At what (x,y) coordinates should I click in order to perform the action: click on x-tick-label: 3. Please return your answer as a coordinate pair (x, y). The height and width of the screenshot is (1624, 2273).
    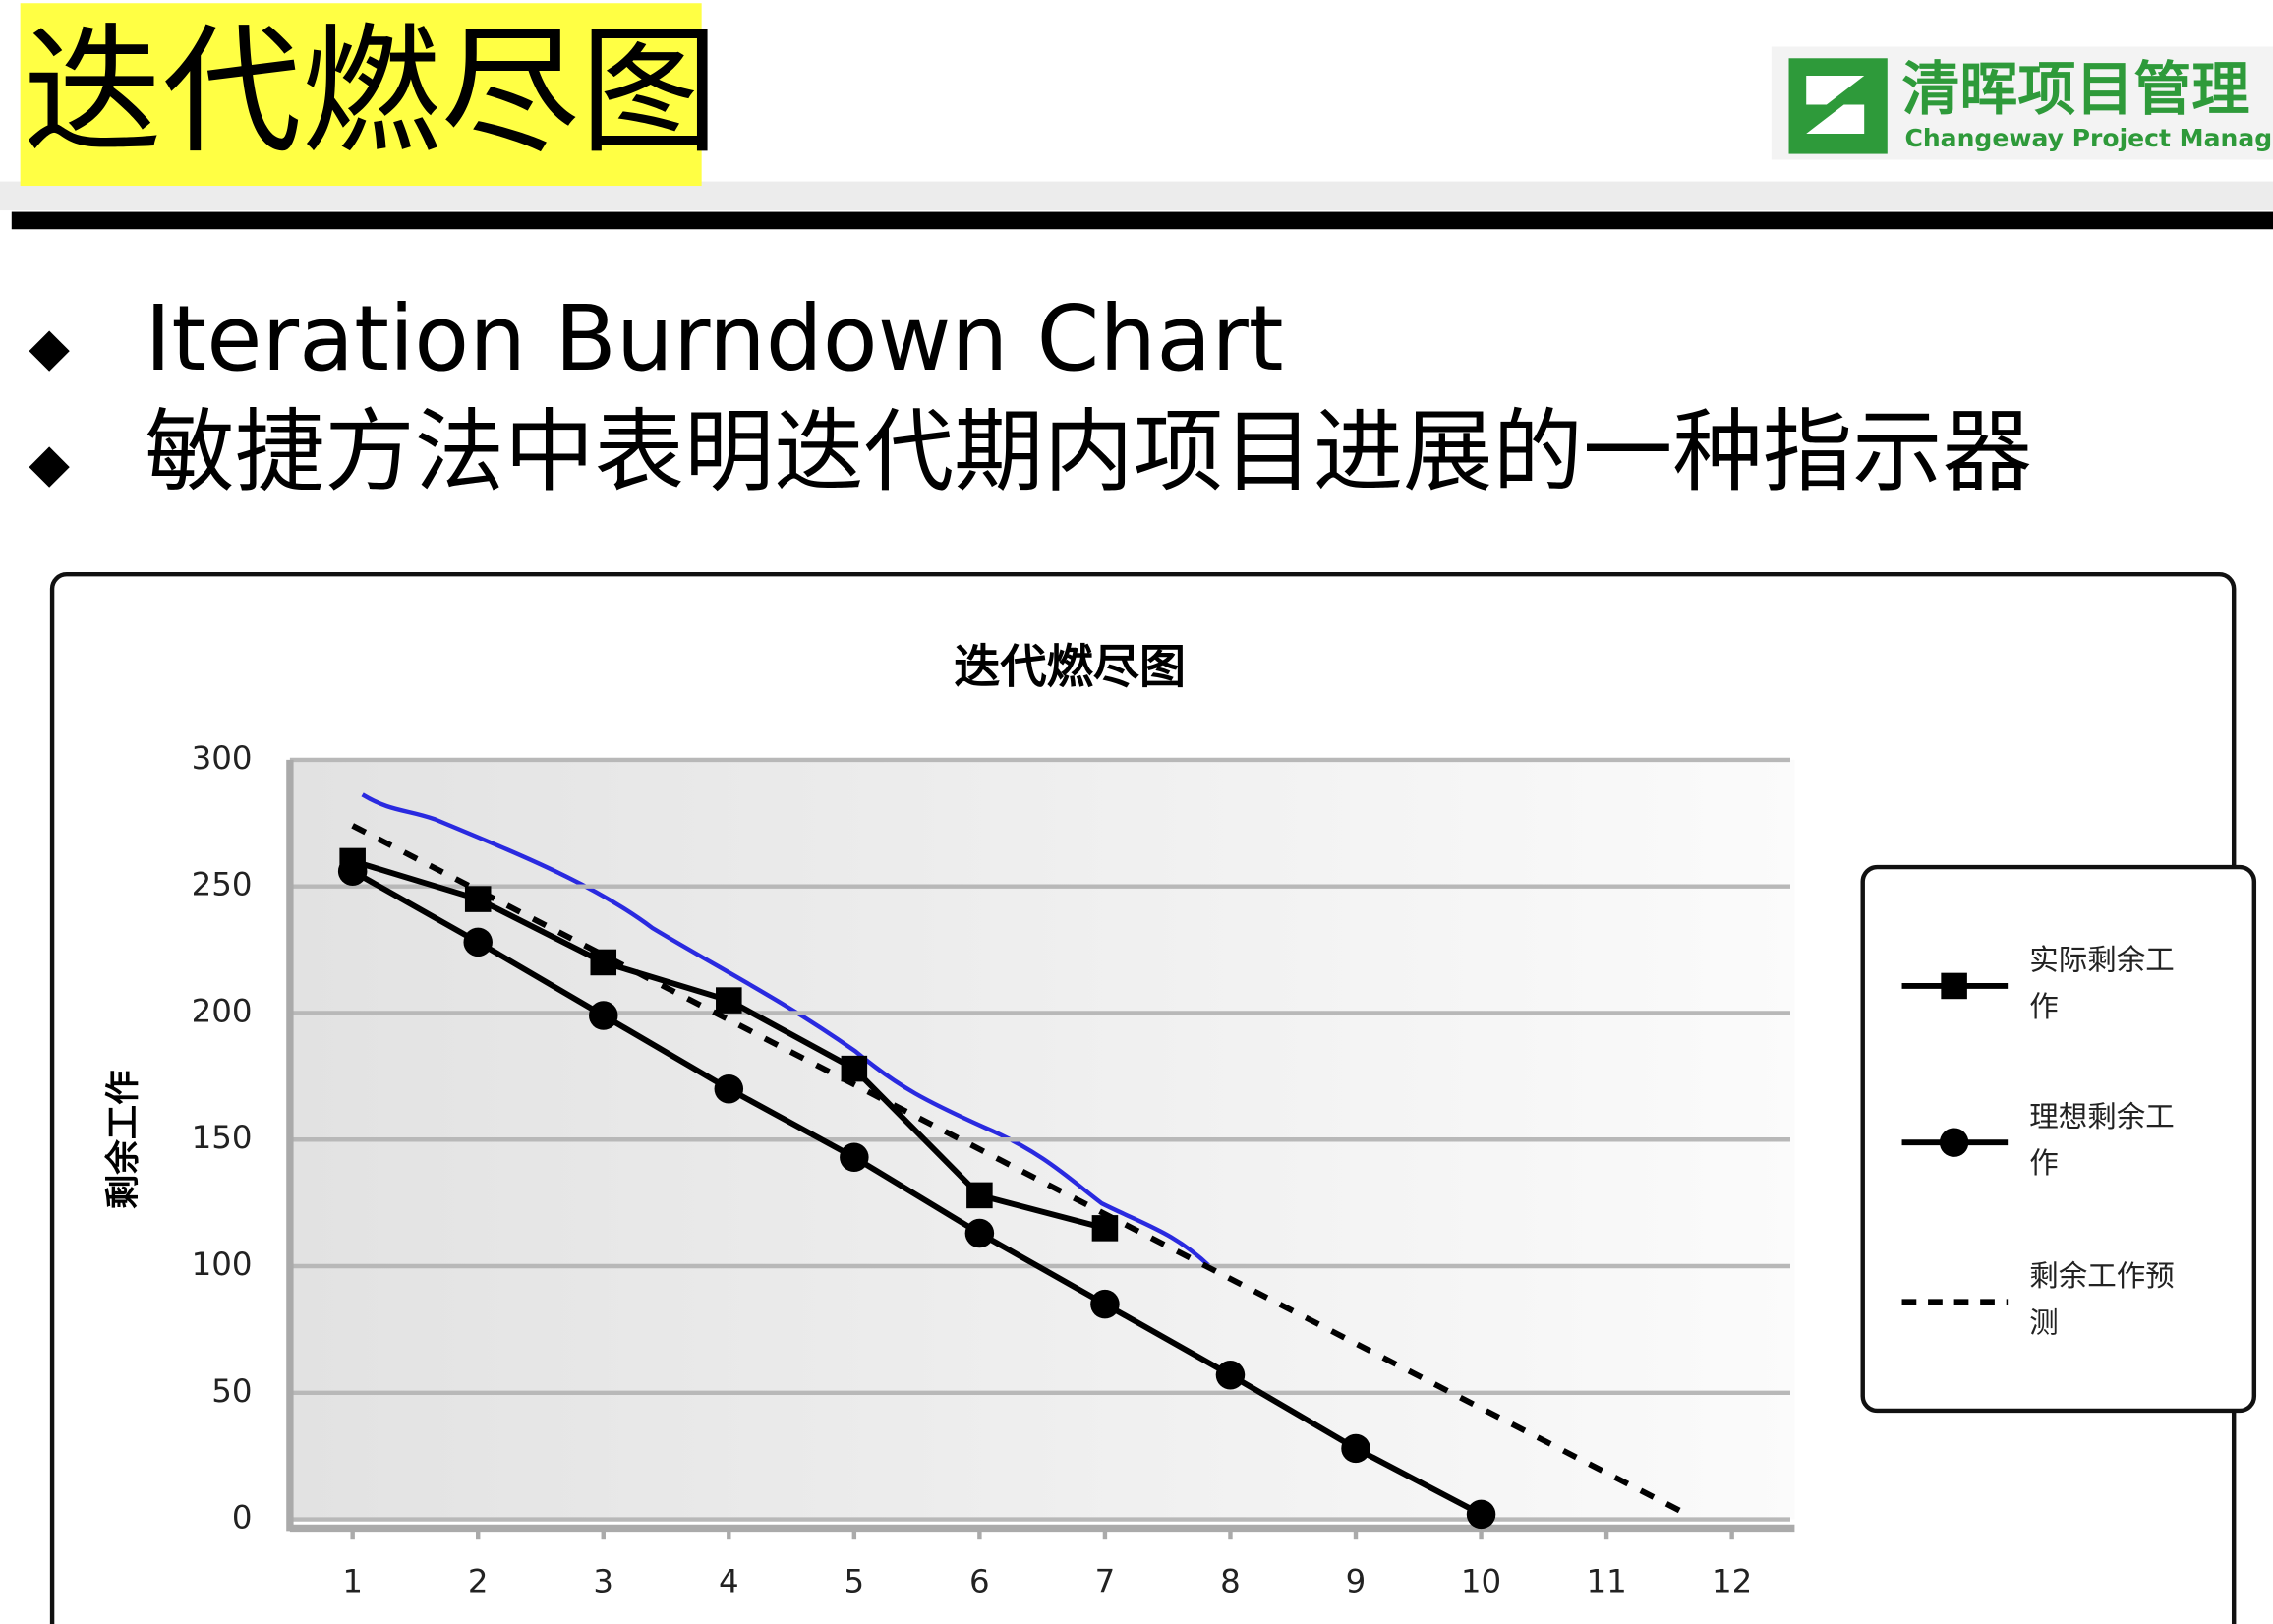
    Looking at the image, I should click on (603, 1580).